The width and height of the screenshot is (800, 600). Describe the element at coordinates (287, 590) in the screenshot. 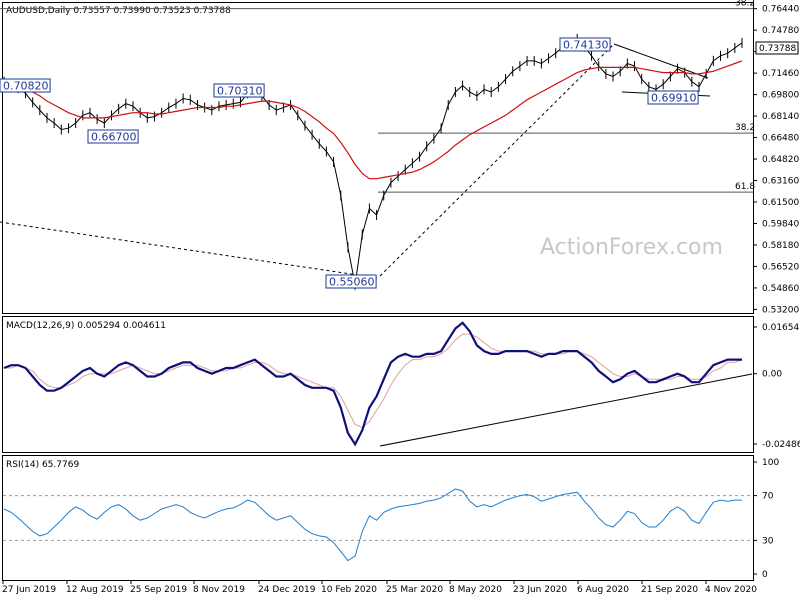

I see `x-tick-label: 24 Dec 2019` at that location.